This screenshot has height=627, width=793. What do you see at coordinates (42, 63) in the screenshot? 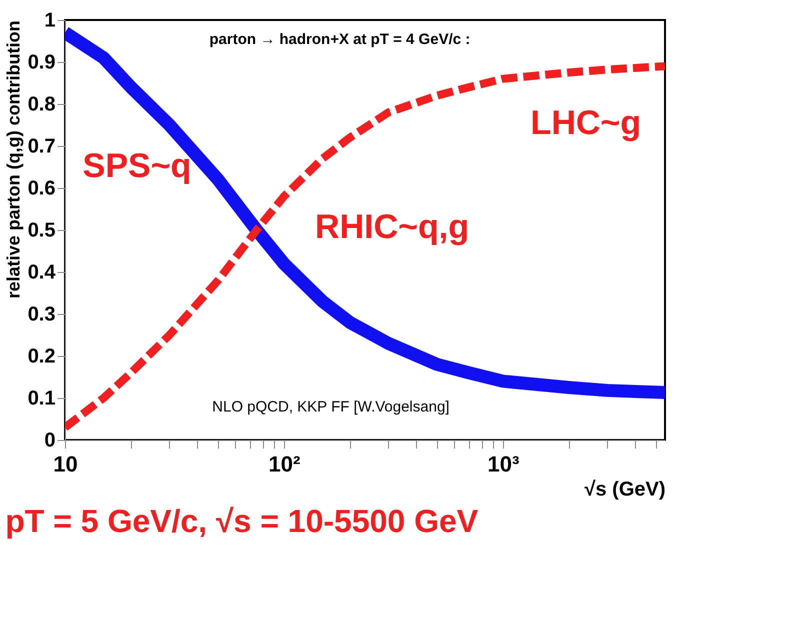
I see `y-tick-label: 0.9` at bounding box center [42, 63].